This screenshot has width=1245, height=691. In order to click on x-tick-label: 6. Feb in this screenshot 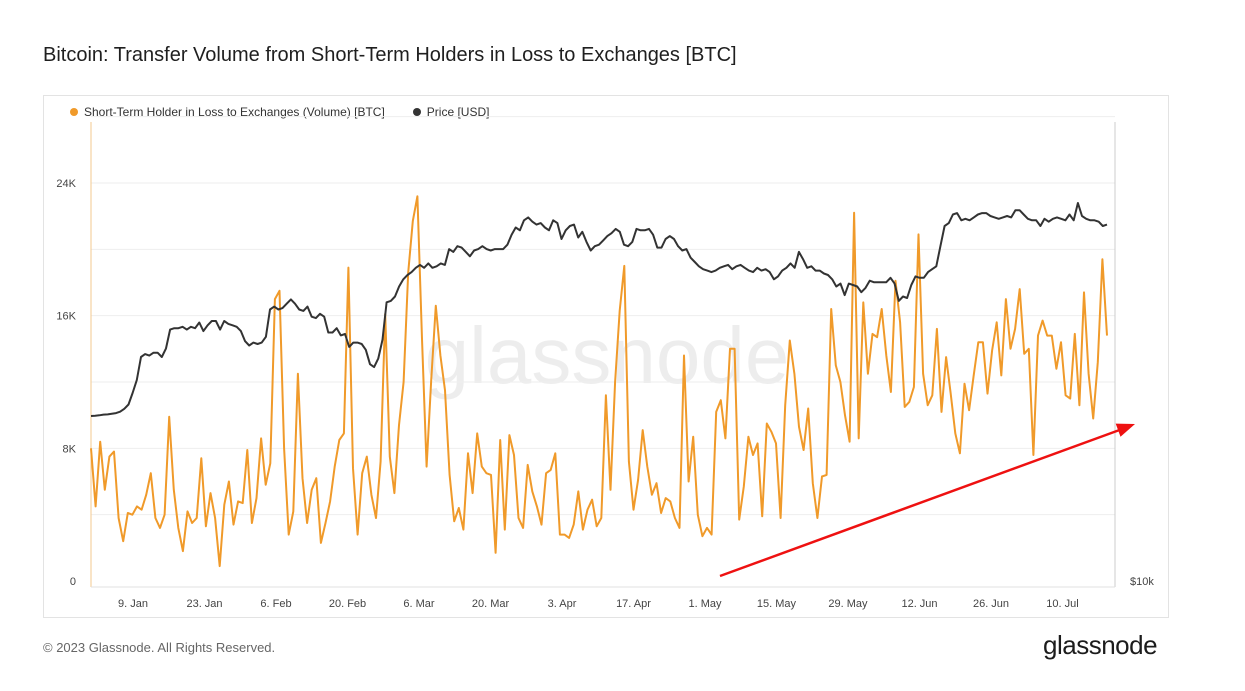, I will do `click(275, 604)`.